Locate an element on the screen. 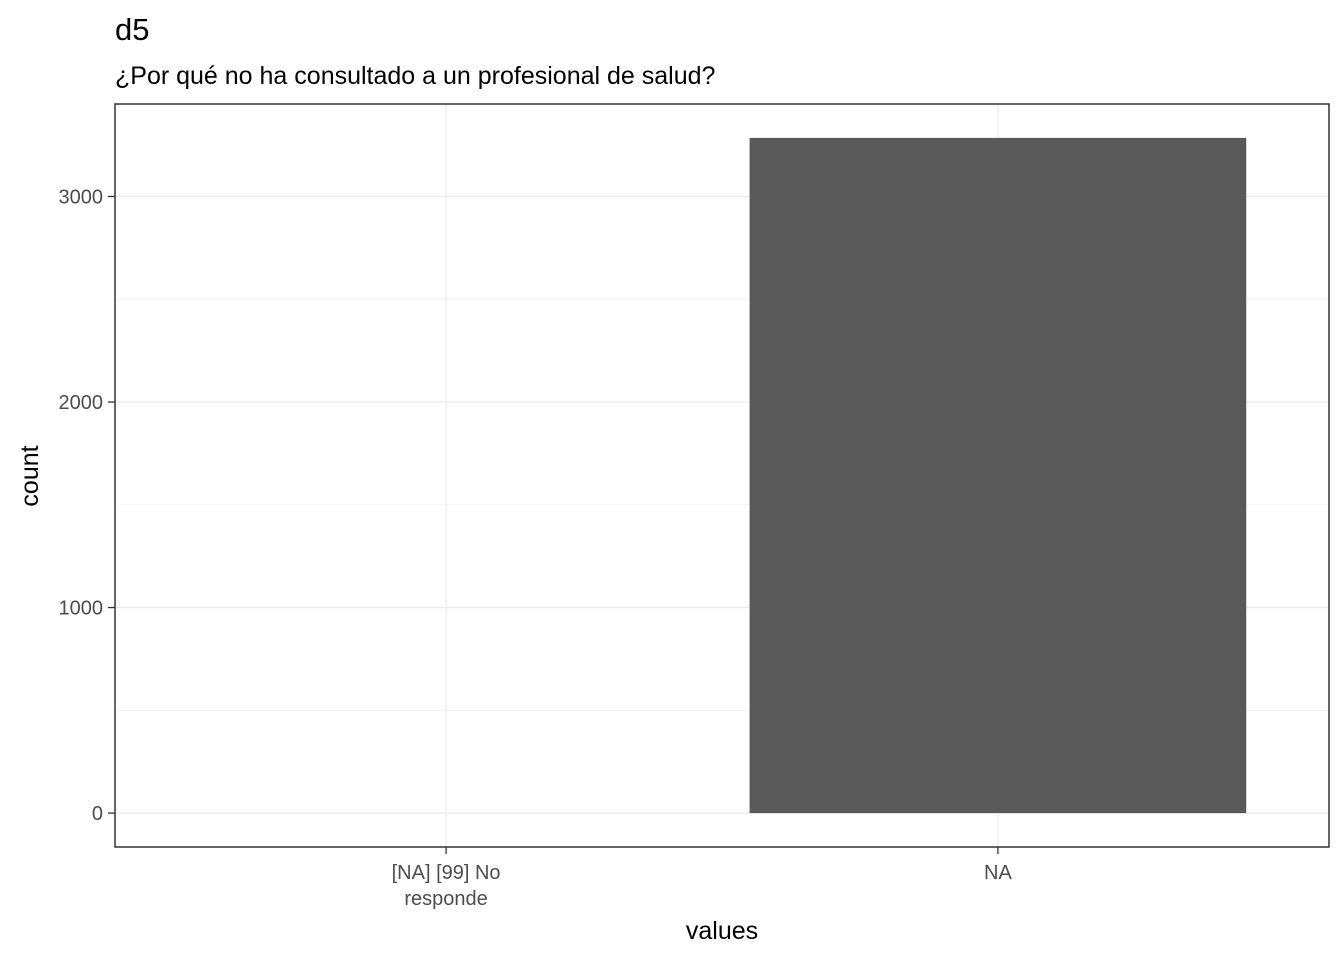 Image resolution: width=1344 pixels, height=960 pixels. y-axis-title: count is located at coordinates (30, 475).